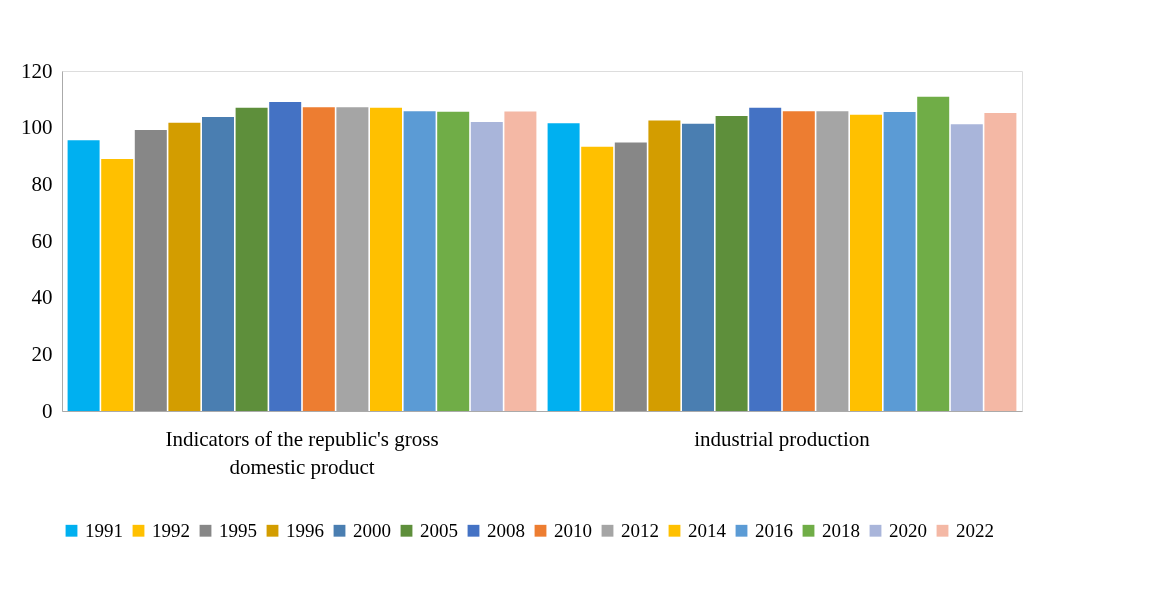 This screenshot has height=614, width=1153. Describe the element at coordinates (42, 353) in the screenshot. I see `y-tick-label: 20` at that location.